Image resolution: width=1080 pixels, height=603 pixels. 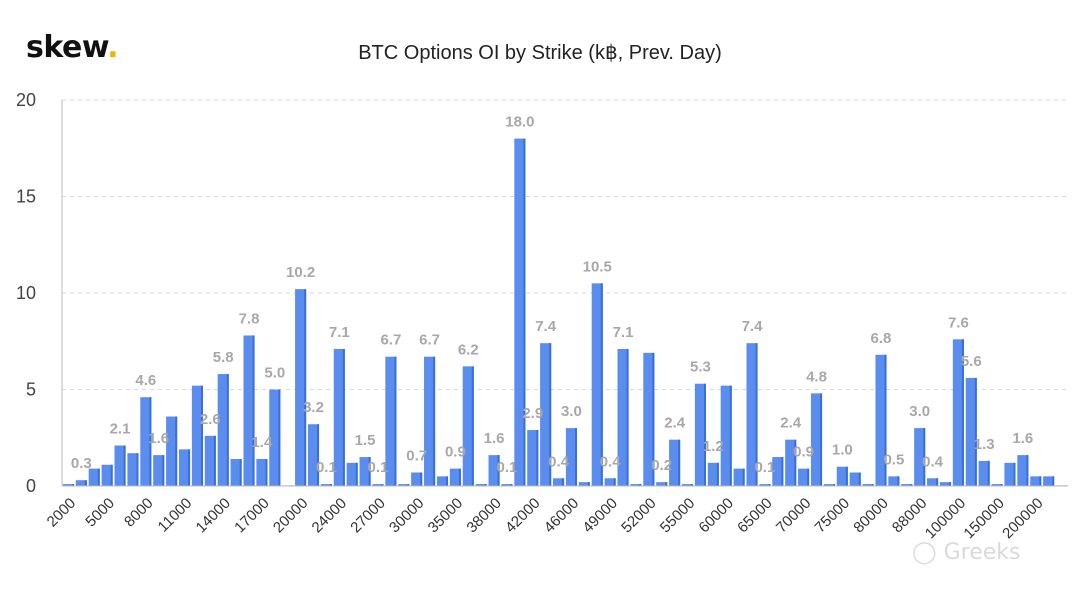 What do you see at coordinates (753, 326) in the screenshot?
I see `data-label: 7.4` at bounding box center [753, 326].